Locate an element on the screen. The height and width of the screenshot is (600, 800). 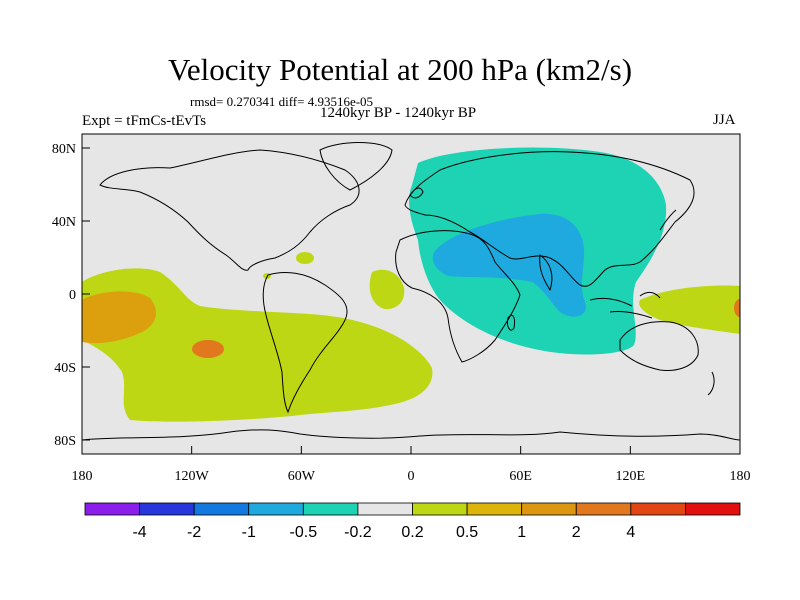
lat-tick-label: 40S is located at coordinates (65, 368).